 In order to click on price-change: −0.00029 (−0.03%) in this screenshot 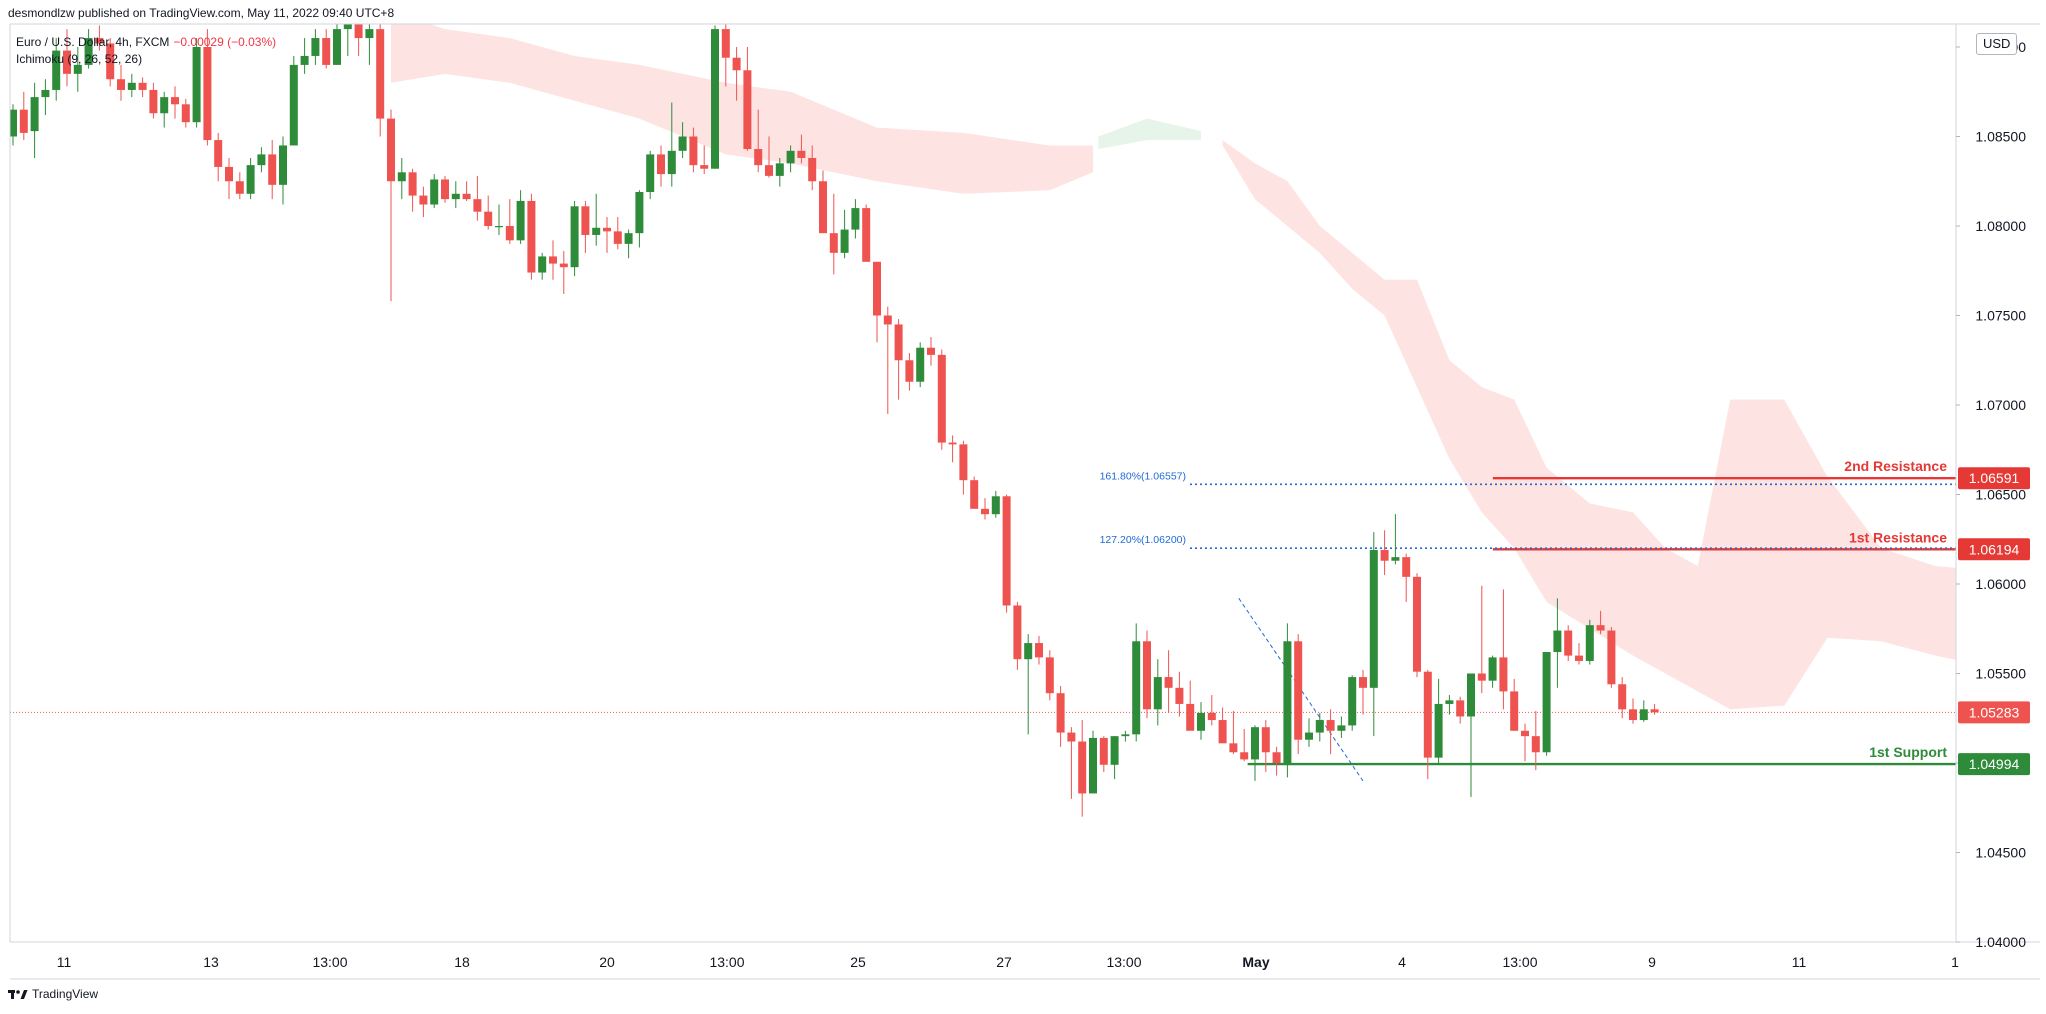, I will do `click(225, 42)`.